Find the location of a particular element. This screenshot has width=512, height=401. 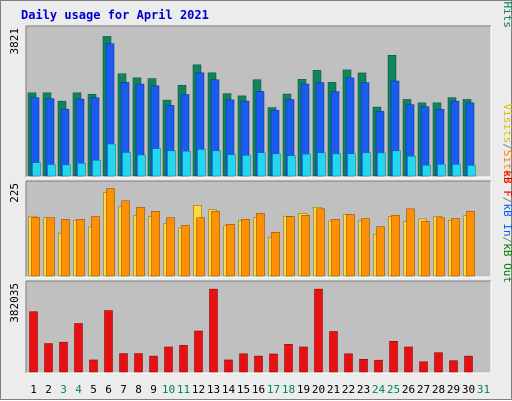

day-label-31: 31 is located at coordinates (483, 389).